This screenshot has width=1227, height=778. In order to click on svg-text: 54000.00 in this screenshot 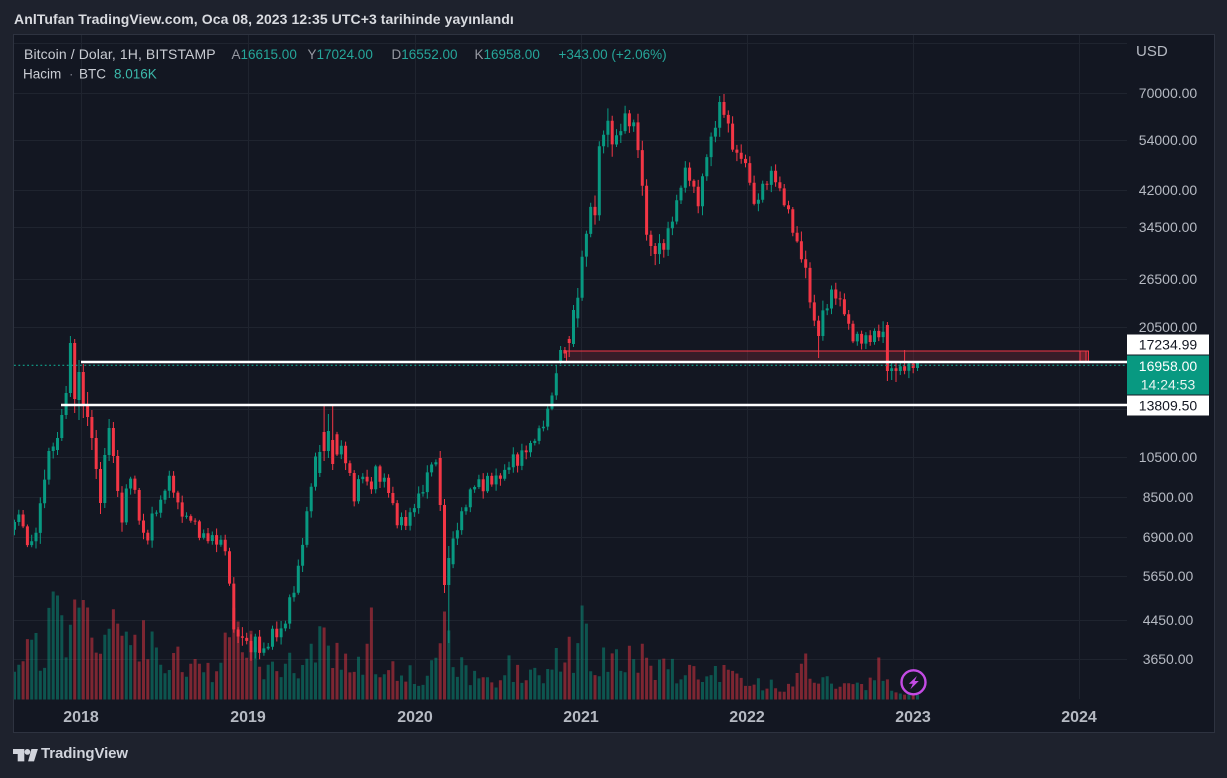, I will do `click(1168, 140)`.